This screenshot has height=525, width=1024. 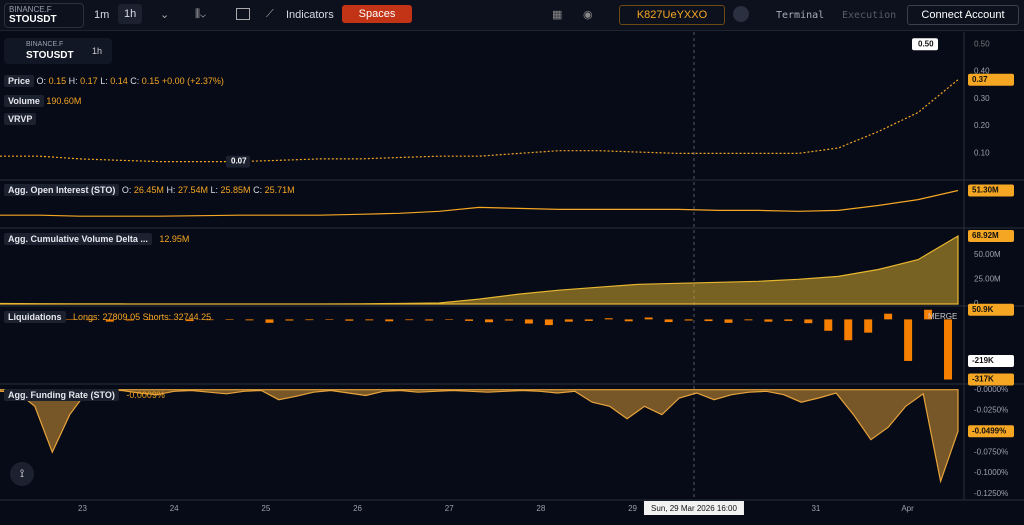 What do you see at coordinates (741, 14) in the screenshot?
I see `avatar` at bounding box center [741, 14].